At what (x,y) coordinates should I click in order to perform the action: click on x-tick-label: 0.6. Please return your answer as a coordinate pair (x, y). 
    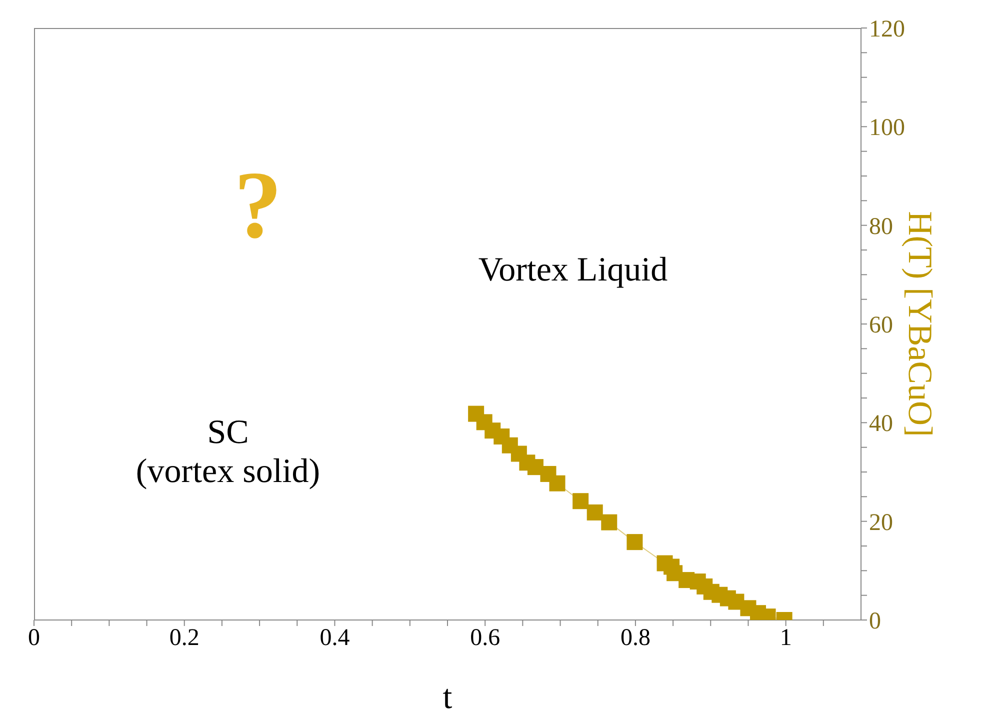
    Looking at the image, I should click on (485, 638).